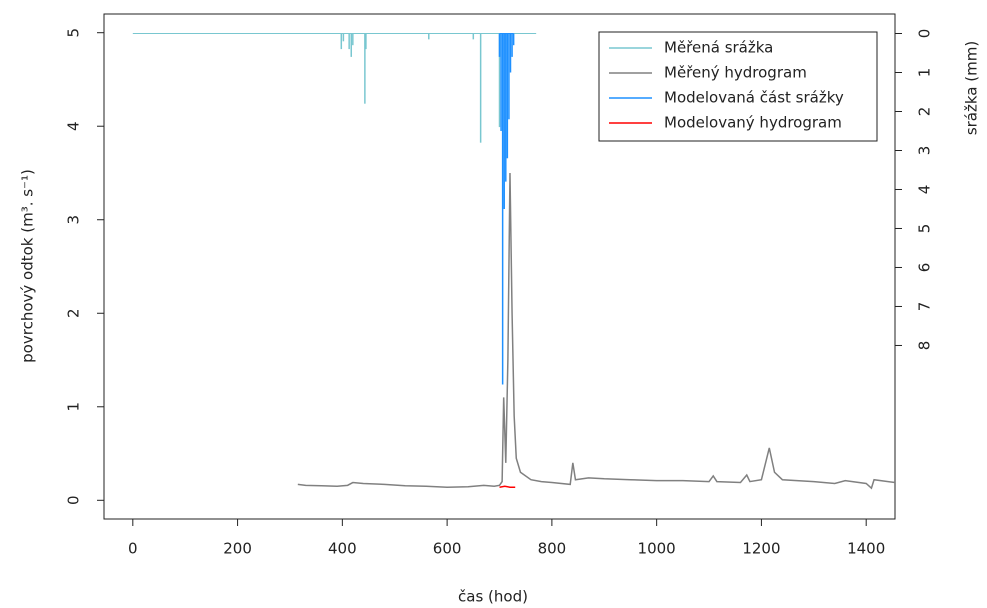 The height and width of the screenshot is (608, 987). I want to click on y2-axis-title: srážka (mm), so click(972, 88).